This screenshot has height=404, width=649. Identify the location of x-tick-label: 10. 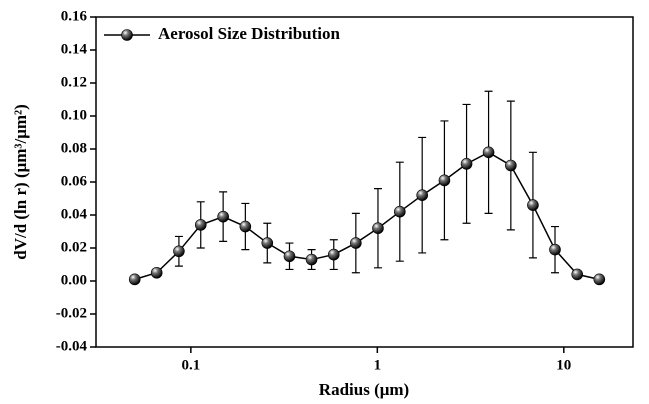
(563, 365).